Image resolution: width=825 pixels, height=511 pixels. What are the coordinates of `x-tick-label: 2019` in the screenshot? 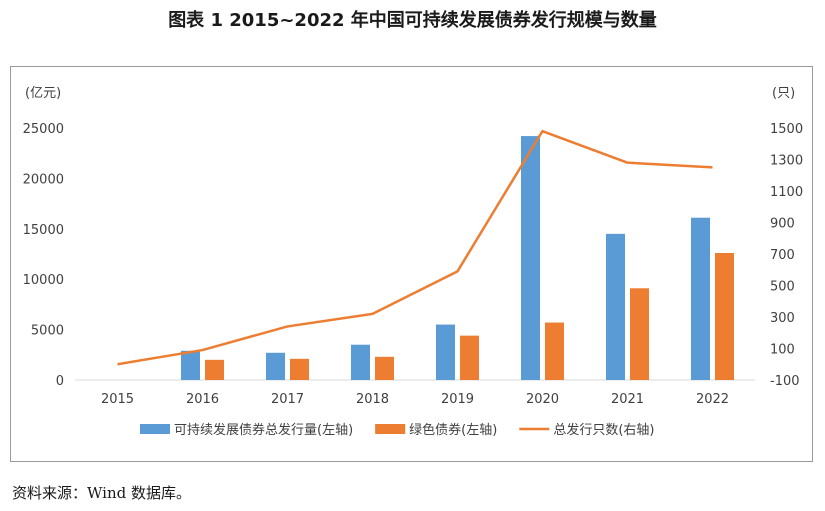 It's located at (457, 399).